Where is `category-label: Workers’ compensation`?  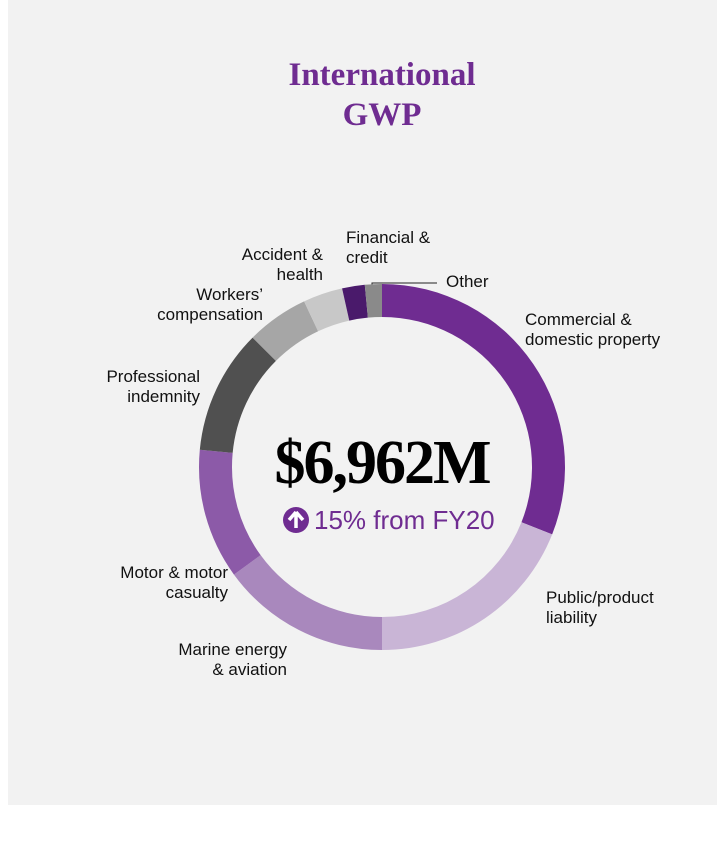 category-label: Workers’ compensation is located at coordinates (210, 304).